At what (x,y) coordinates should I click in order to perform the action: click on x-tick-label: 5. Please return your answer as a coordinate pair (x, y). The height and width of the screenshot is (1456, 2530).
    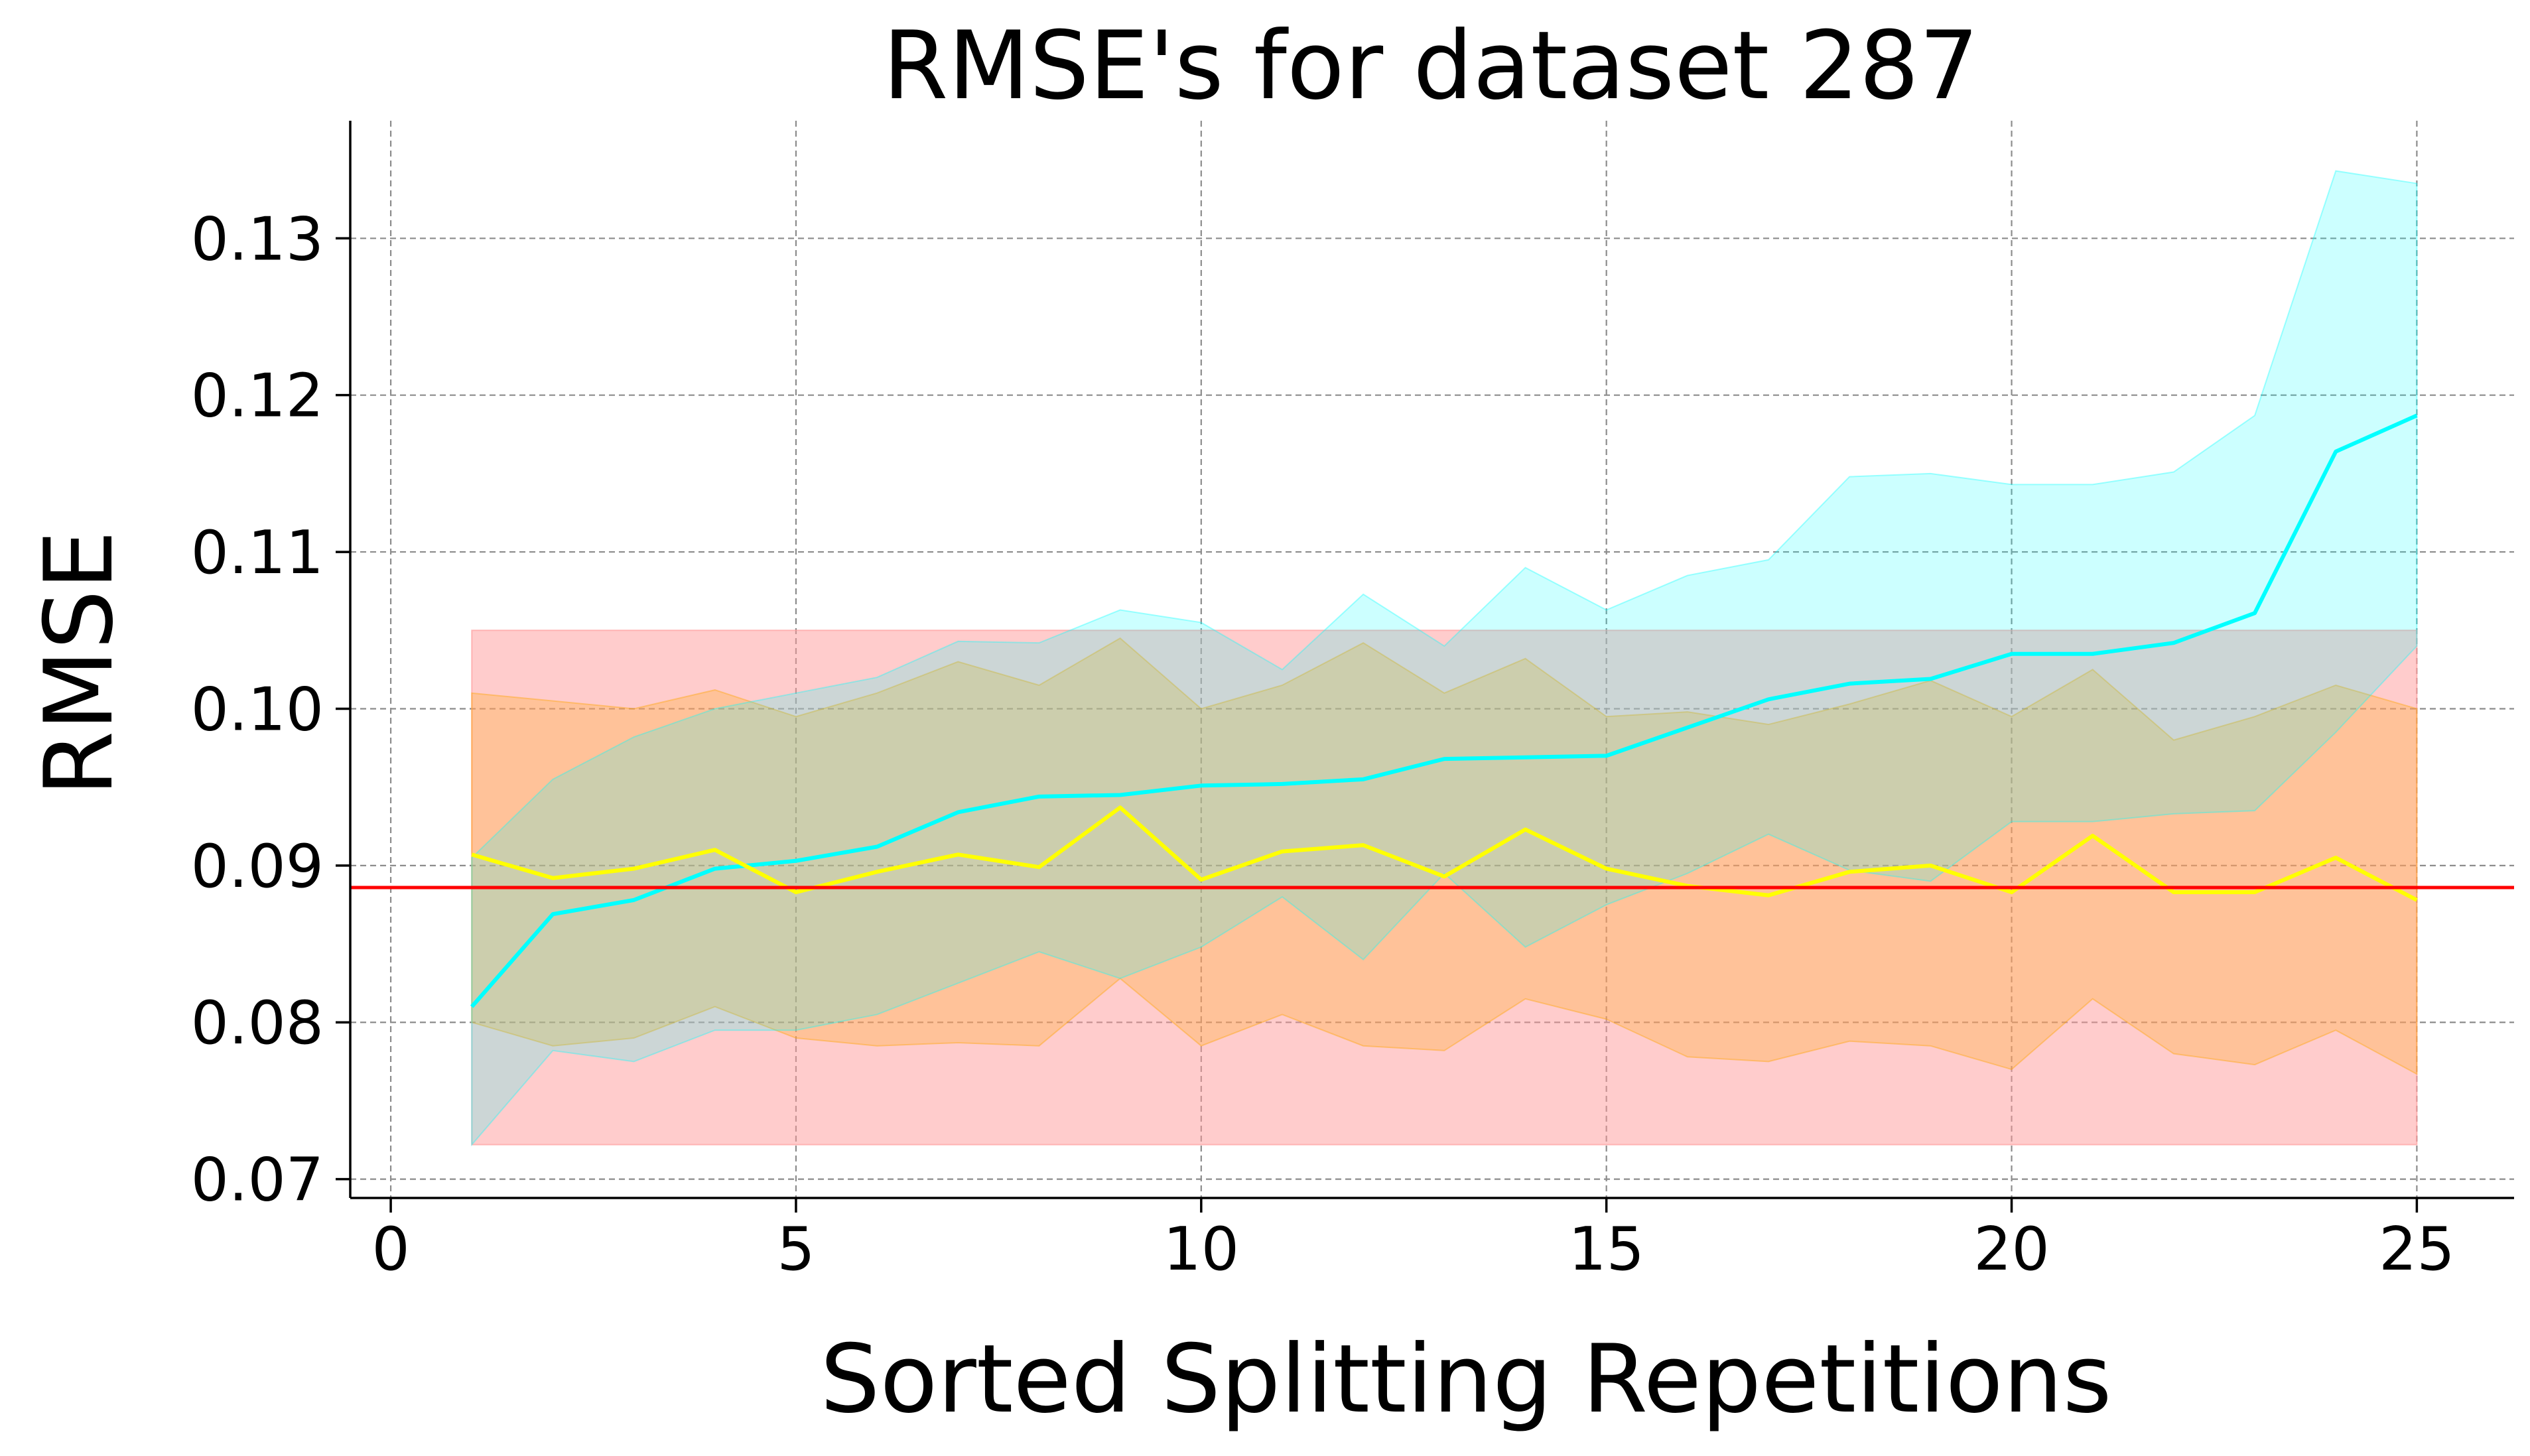
    Looking at the image, I should click on (796, 1249).